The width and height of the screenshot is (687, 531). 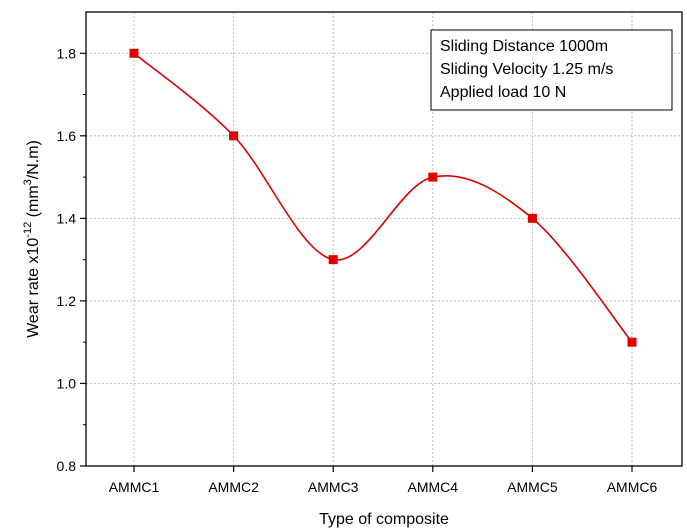 I want to click on x-tick-label: AMMC3, so click(x=333, y=487).